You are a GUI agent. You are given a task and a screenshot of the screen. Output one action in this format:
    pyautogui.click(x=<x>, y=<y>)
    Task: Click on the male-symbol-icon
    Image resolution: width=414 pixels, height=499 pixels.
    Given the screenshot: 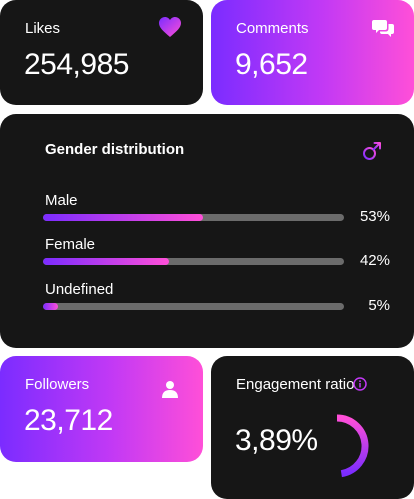 What is the action you would take?
    pyautogui.click(x=372, y=151)
    